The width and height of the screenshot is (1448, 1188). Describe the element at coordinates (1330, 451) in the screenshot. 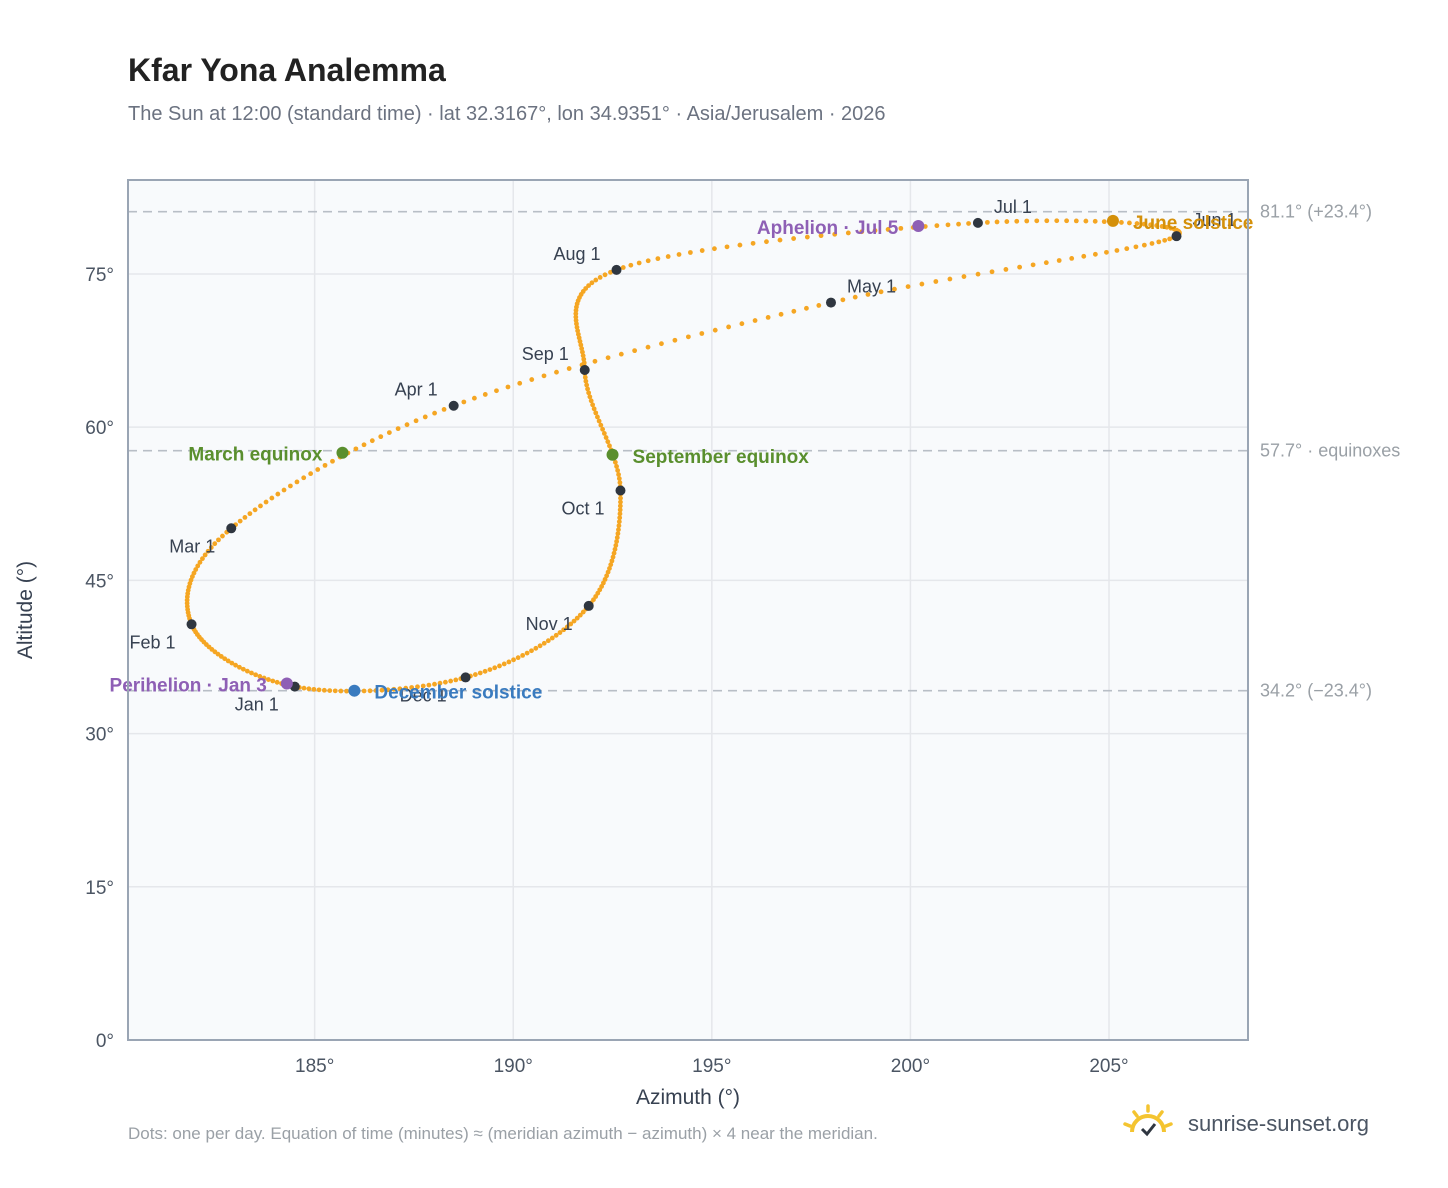

I see `reference-line-label: 57.7° · equinoxes` at that location.